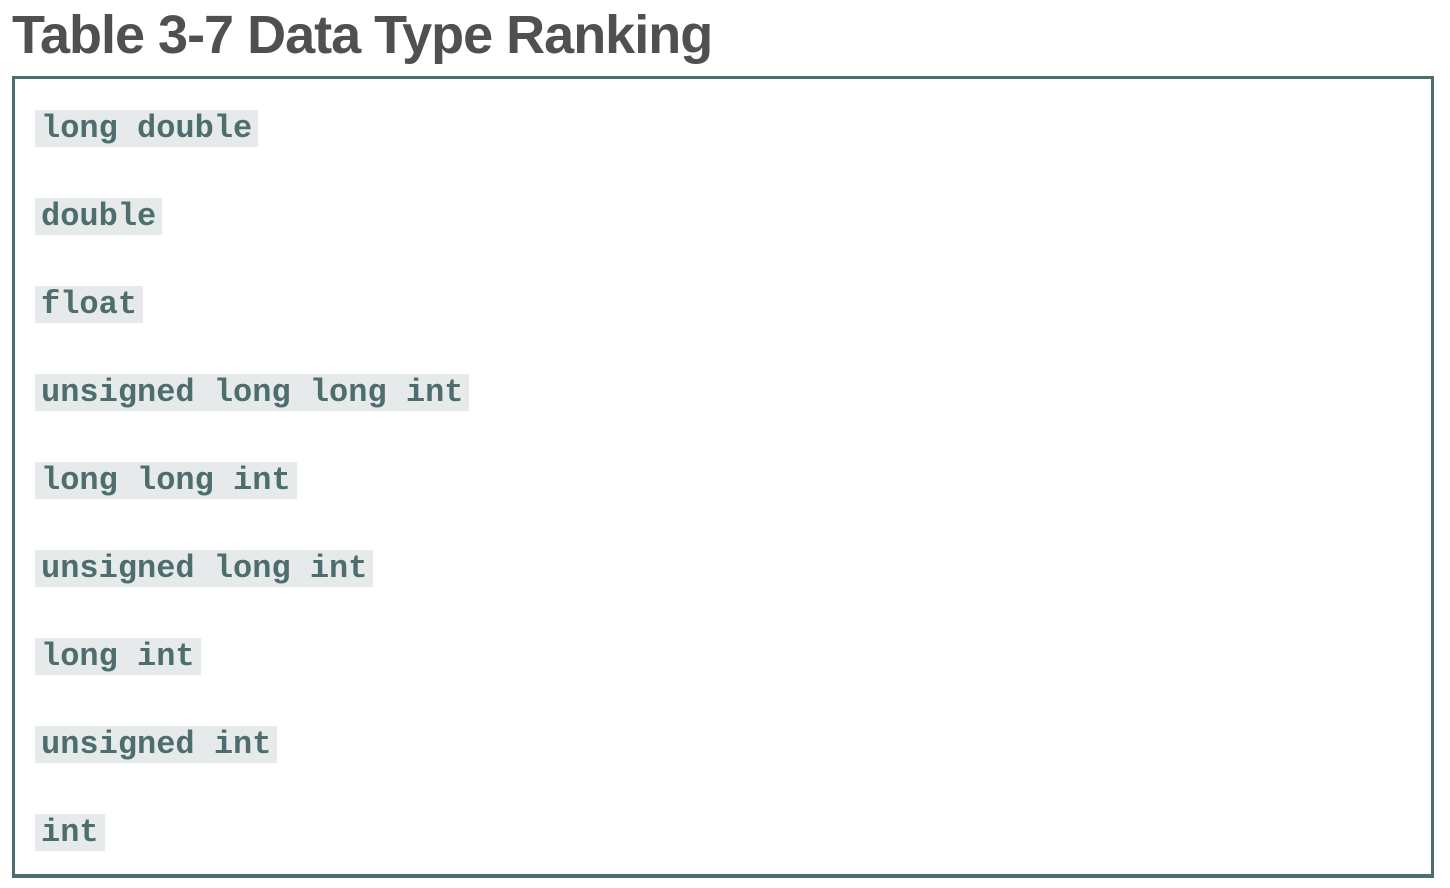 This screenshot has height=888, width=1450. Describe the element at coordinates (99, 216) in the screenshot. I see `type-double: double` at that location.